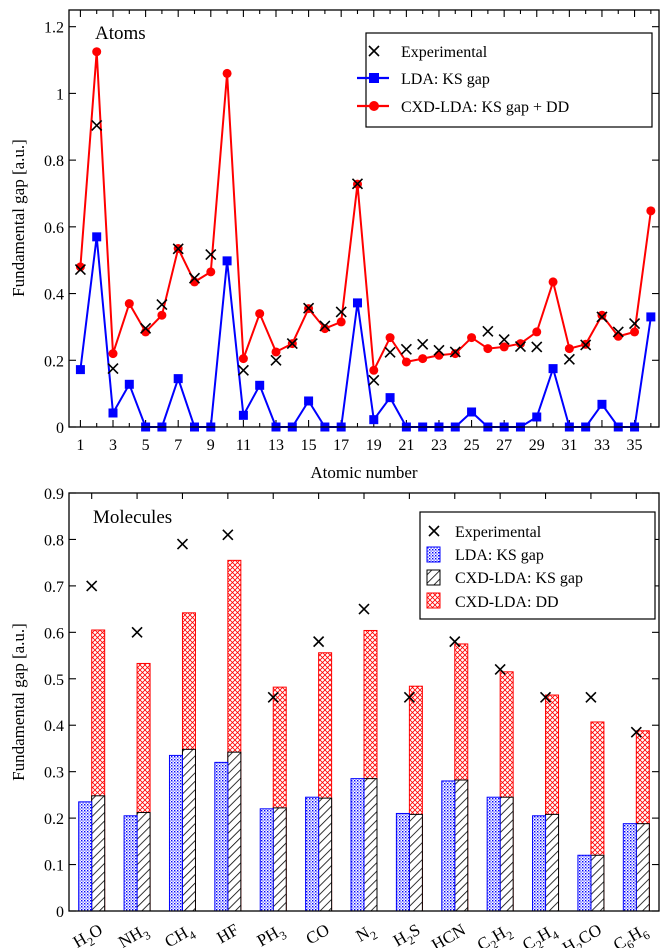 The width and height of the screenshot is (670, 948). Describe the element at coordinates (309, 445) in the screenshot. I see `atoms-x-tick-label: 15` at that location.